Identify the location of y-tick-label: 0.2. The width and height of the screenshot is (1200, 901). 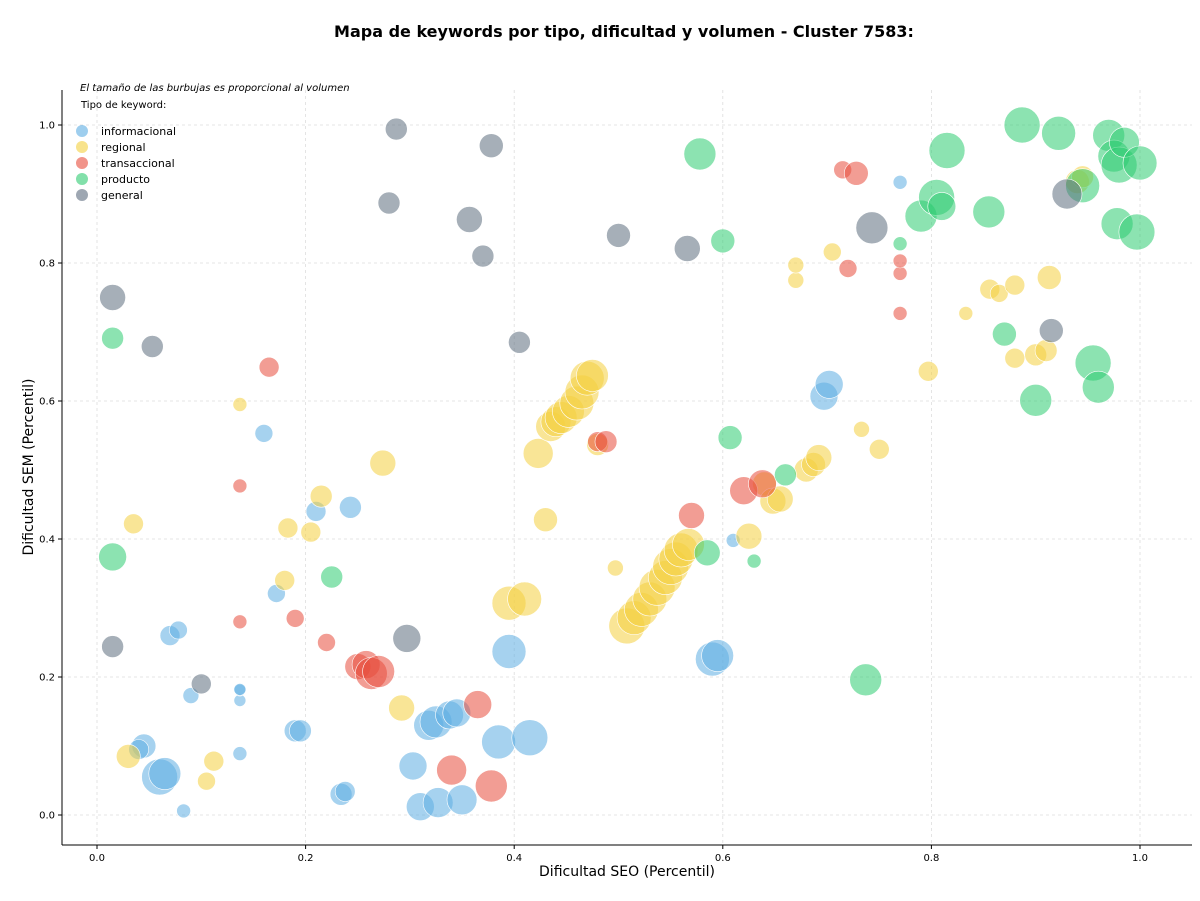
(47, 678).